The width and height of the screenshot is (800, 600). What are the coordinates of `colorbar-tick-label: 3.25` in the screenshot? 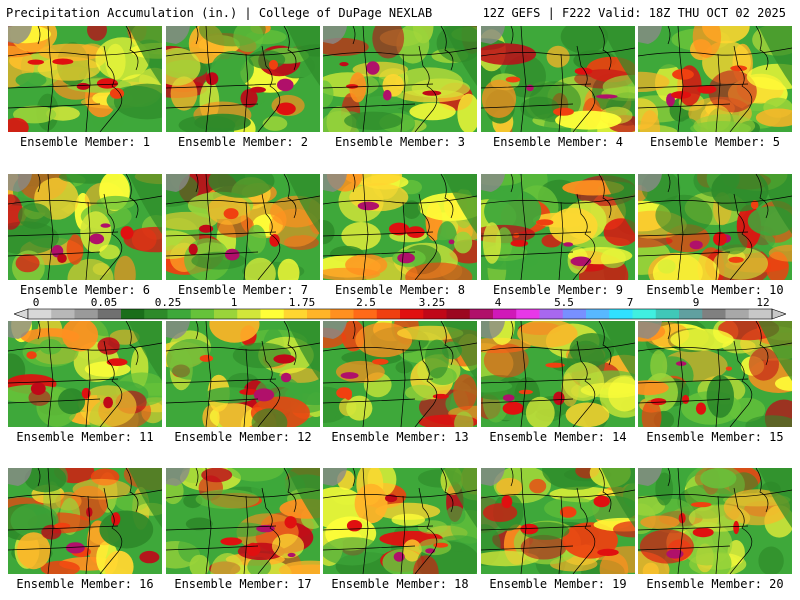 It's located at (432, 302).